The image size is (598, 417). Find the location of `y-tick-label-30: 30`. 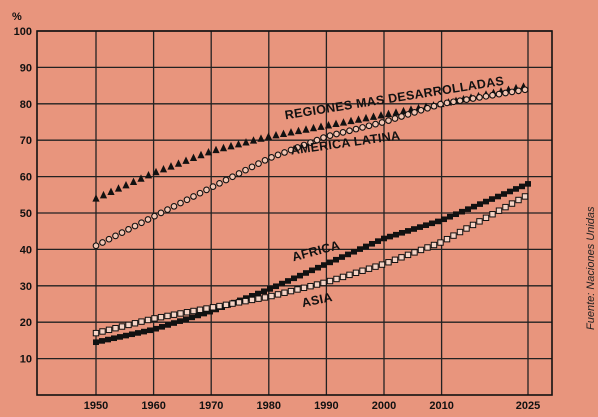

y-tick-label-30: 30 is located at coordinates (26, 287).